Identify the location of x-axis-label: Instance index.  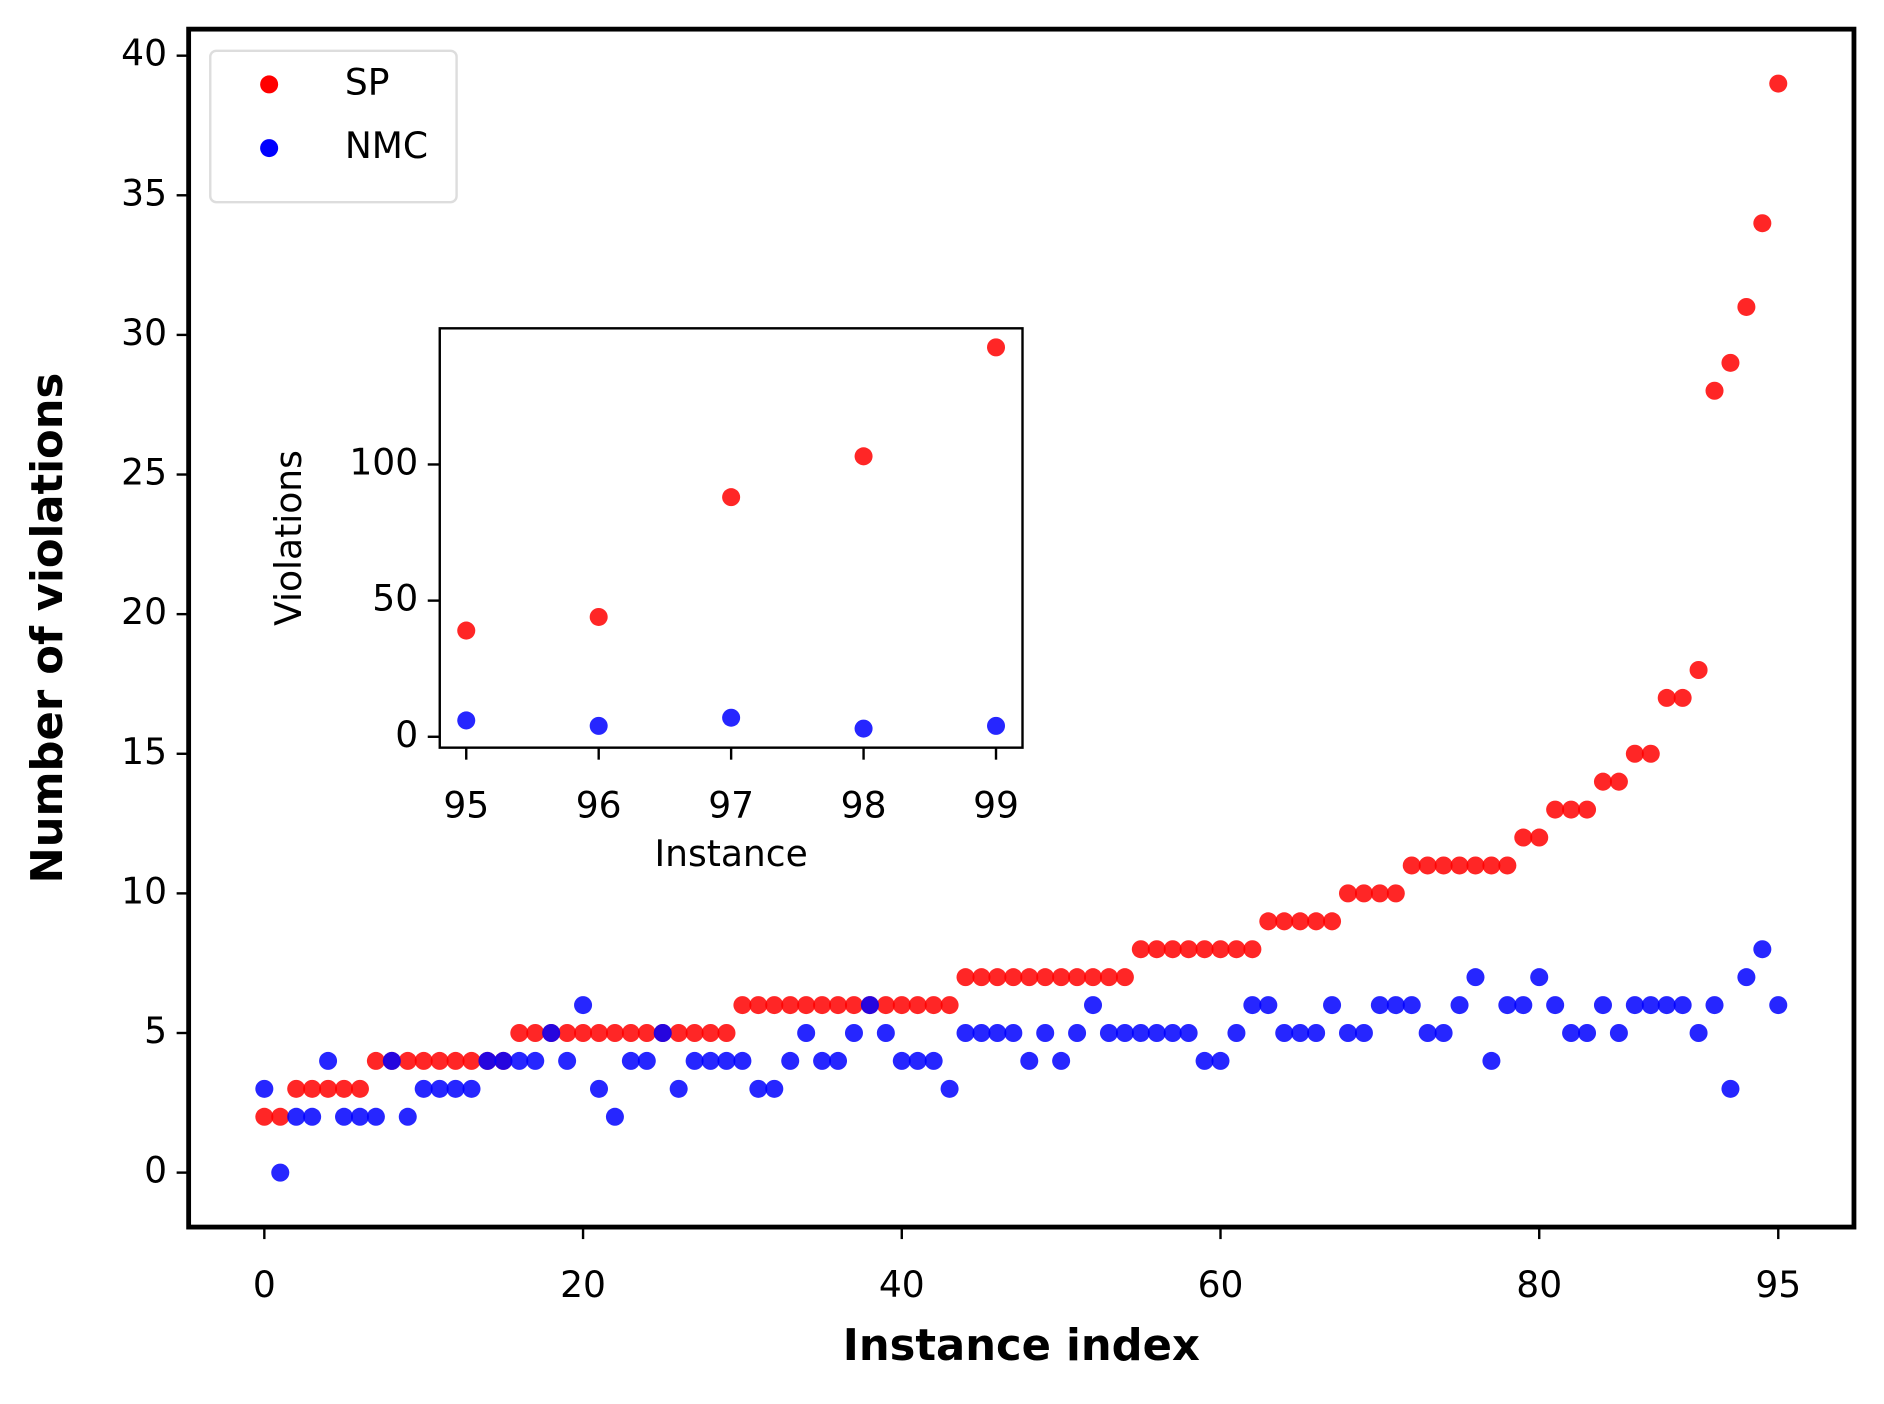
(1021, 1346).